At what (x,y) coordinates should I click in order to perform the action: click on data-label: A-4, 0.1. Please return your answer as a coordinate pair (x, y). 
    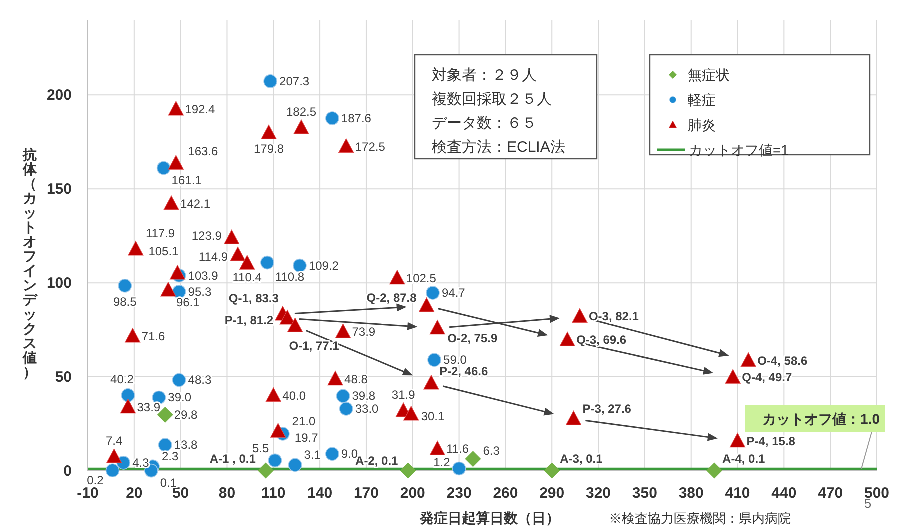
    Looking at the image, I should click on (744, 459).